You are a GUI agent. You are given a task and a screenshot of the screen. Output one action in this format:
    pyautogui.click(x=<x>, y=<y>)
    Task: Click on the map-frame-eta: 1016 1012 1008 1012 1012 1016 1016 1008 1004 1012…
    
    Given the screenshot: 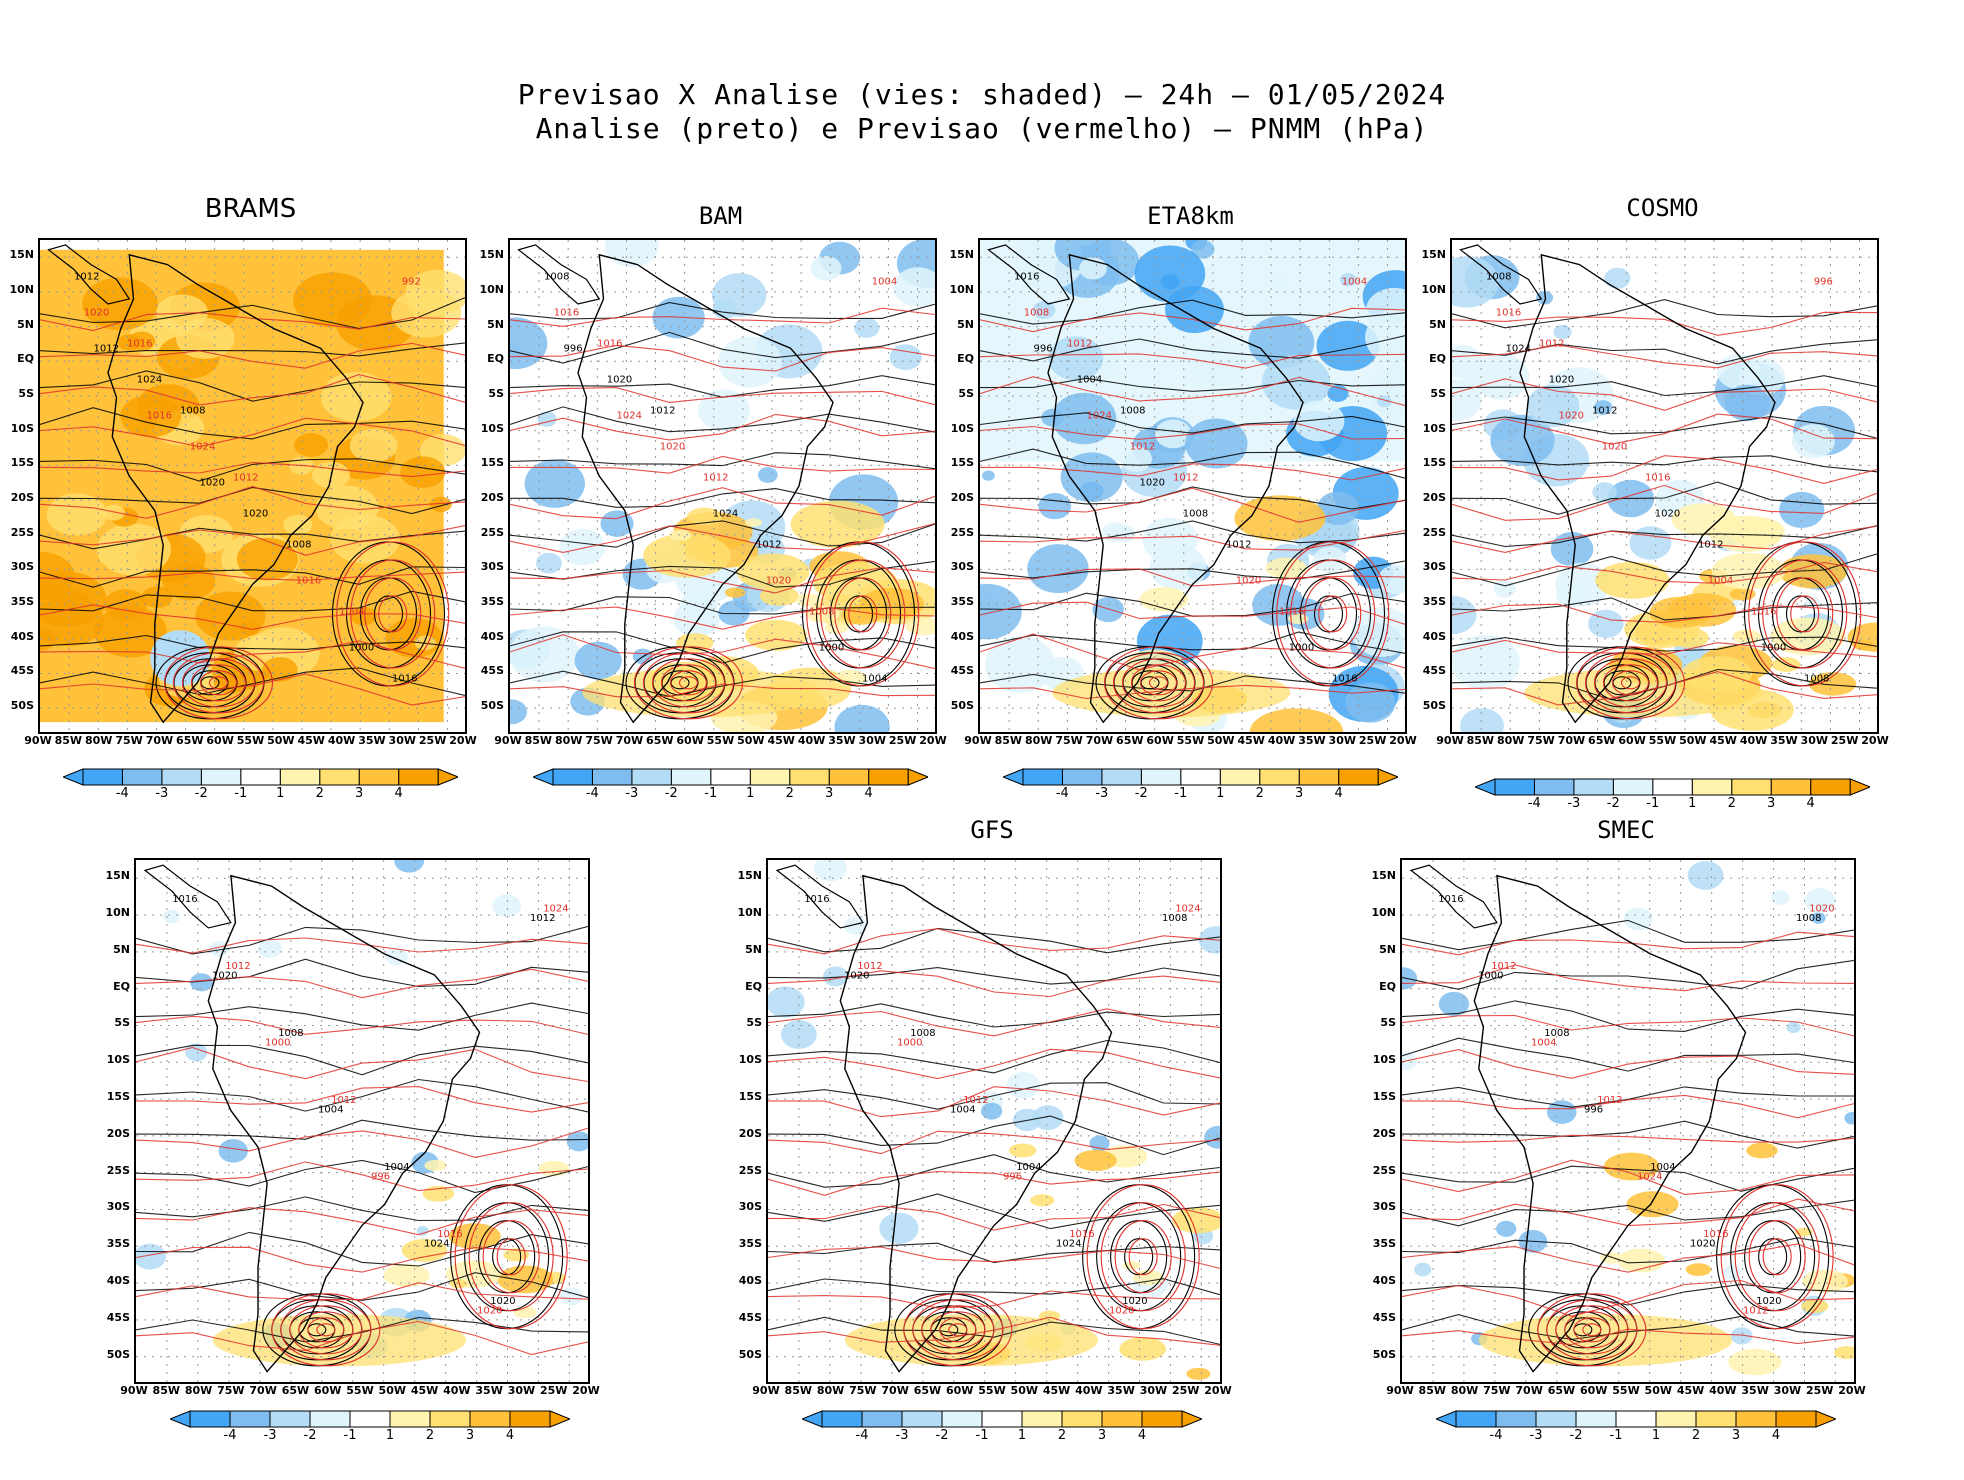 What is the action you would take?
    pyautogui.click(x=1192, y=486)
    